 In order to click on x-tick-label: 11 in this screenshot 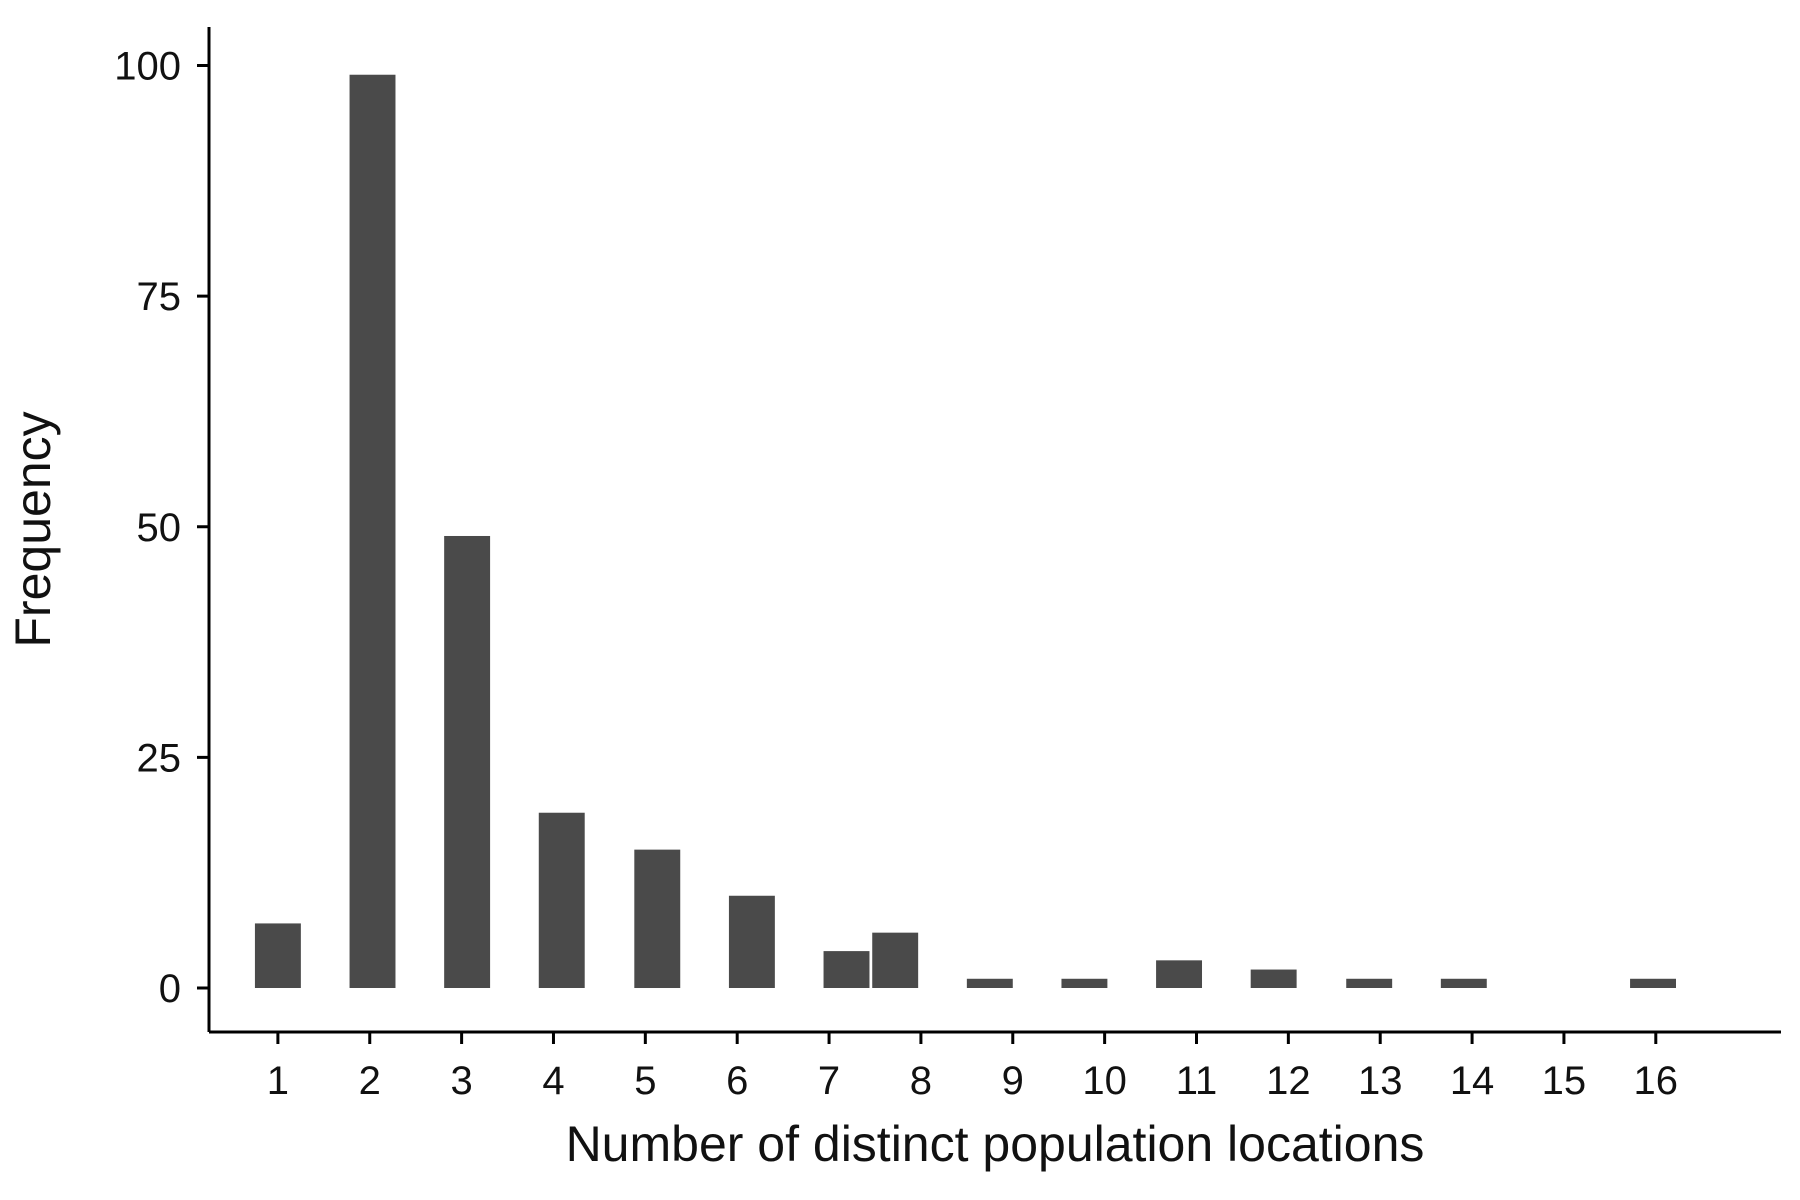, I will do `click(1197, 1081)`.